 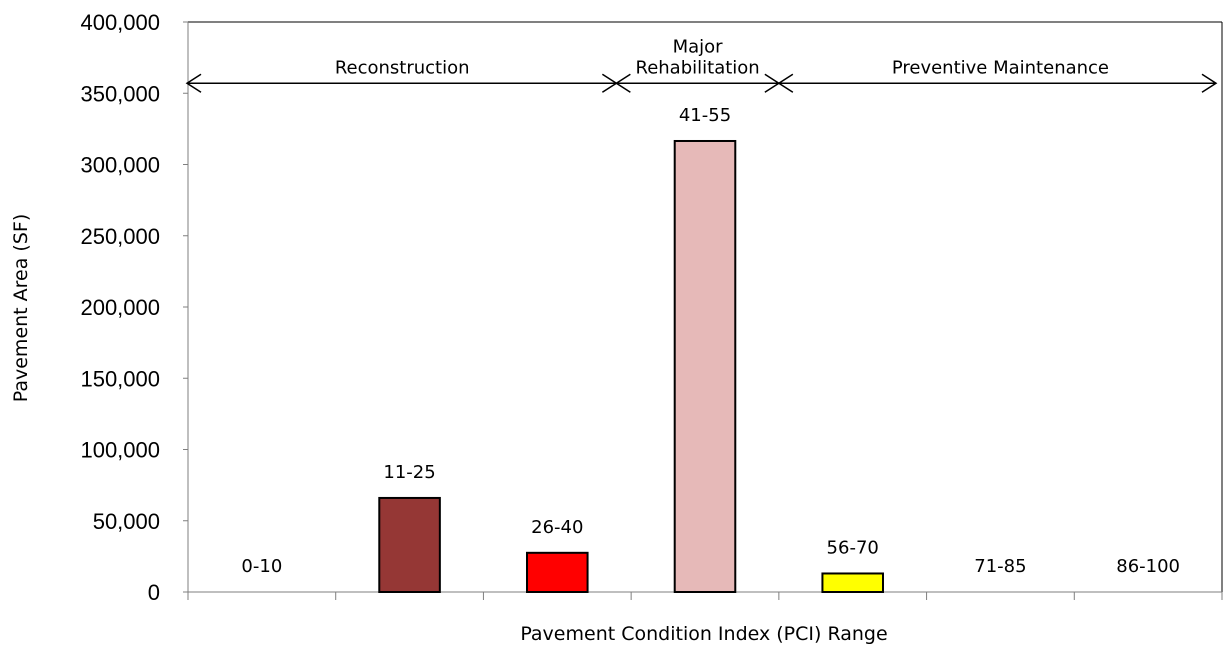 What do you see at coordinates (698, 67) in the screenshot?
I see `zone-label: Rehabilitation` at bounding box center [698, 67].